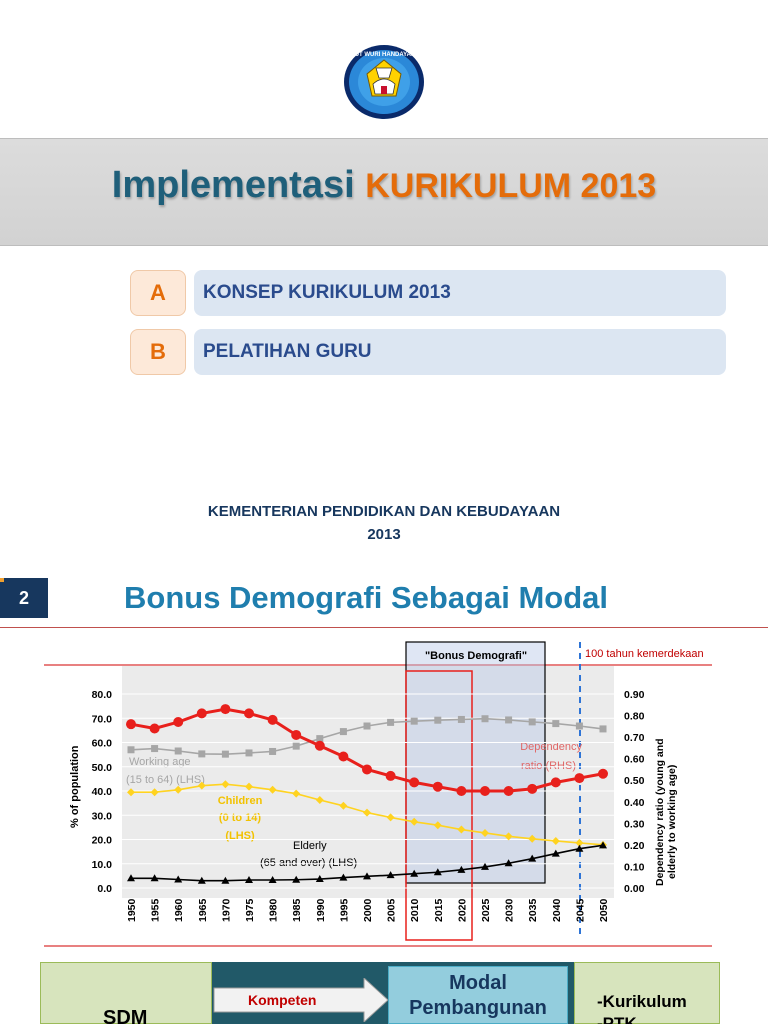 This screenshot has height=1024, width=768. I want to click on y-tick-label: 10.0, so click(102, 865).